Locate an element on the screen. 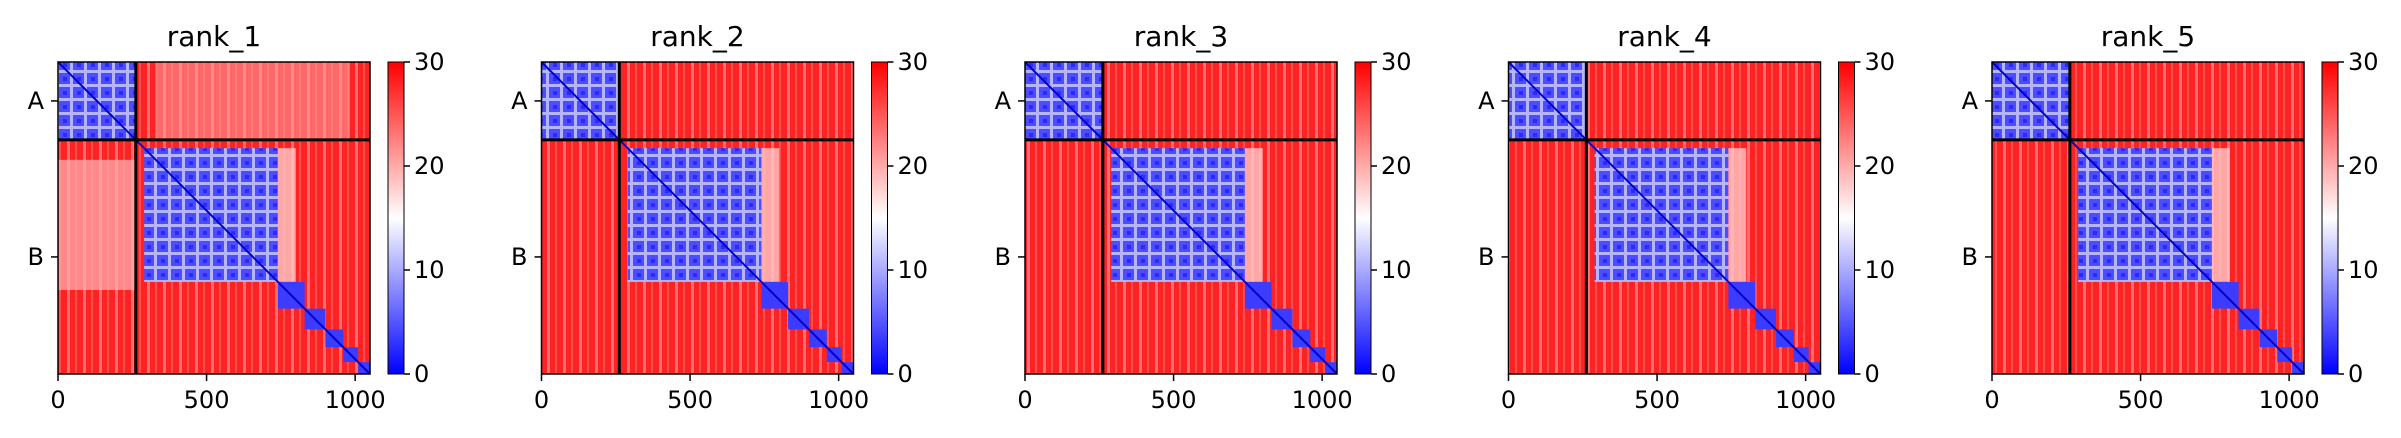  panel-title: rank_4 is located at coordinates (1664, 36).